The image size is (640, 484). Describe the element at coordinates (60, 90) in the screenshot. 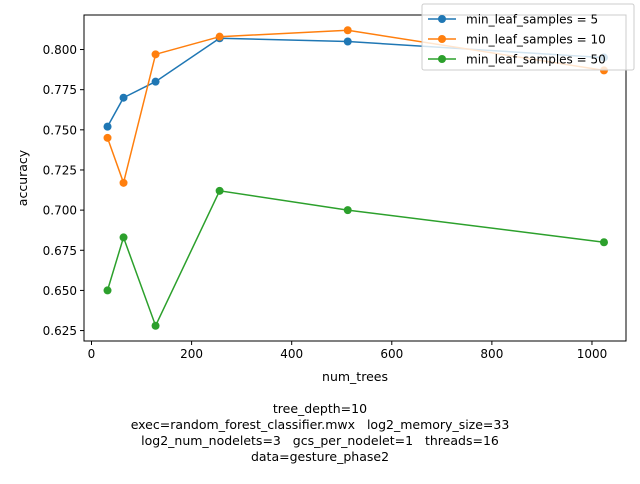

I see `y-tick-label: 0.775` at that location.